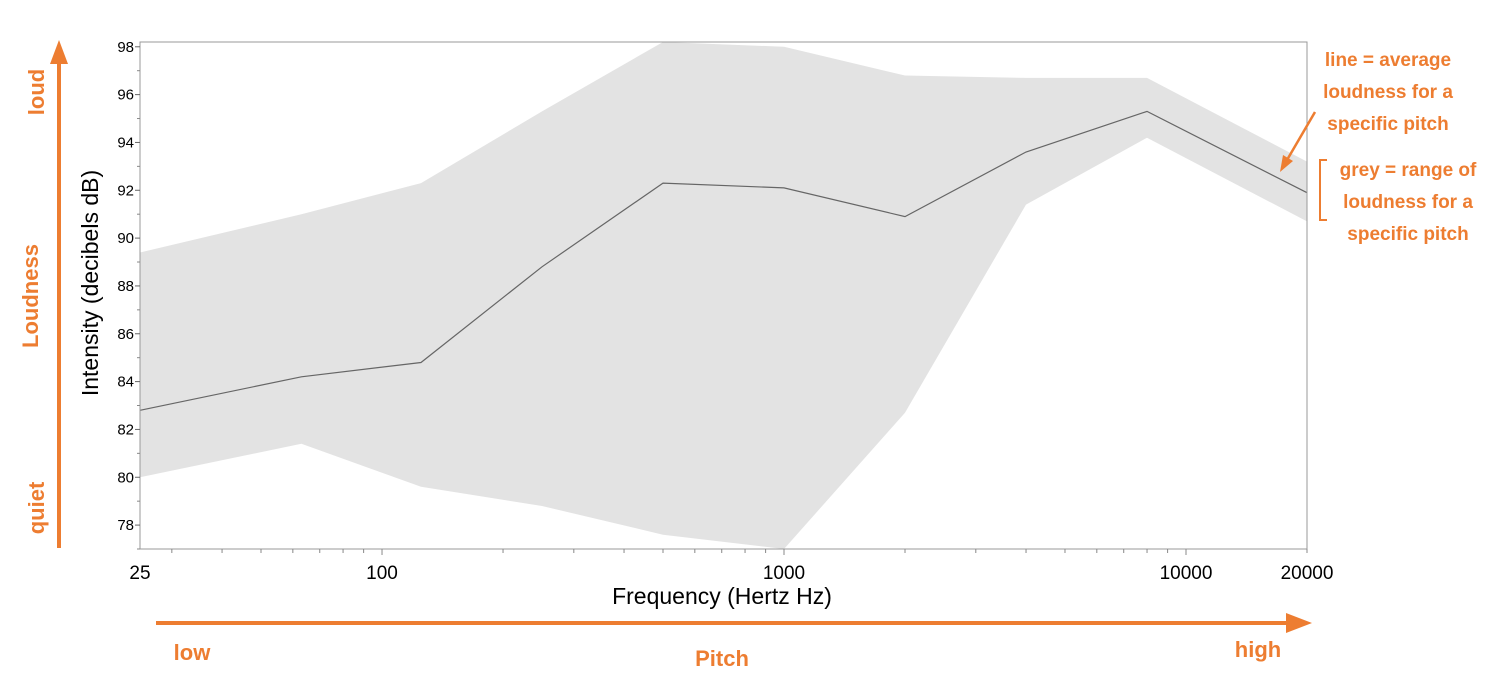 This screenshot has width=1500, height=695. What do you see at coordinates (36, 507) in the screenshot?
I see `loudness-low-label: quiet` at bounding box center [36, 507].